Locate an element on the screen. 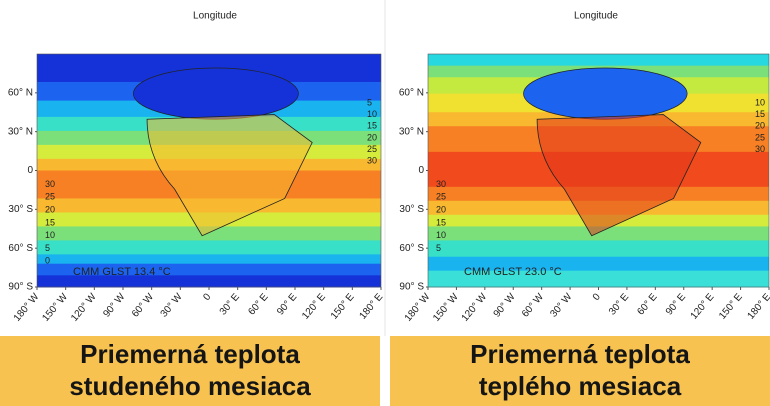  caption: studeného mesiaca is located at coordinates (190, 386).